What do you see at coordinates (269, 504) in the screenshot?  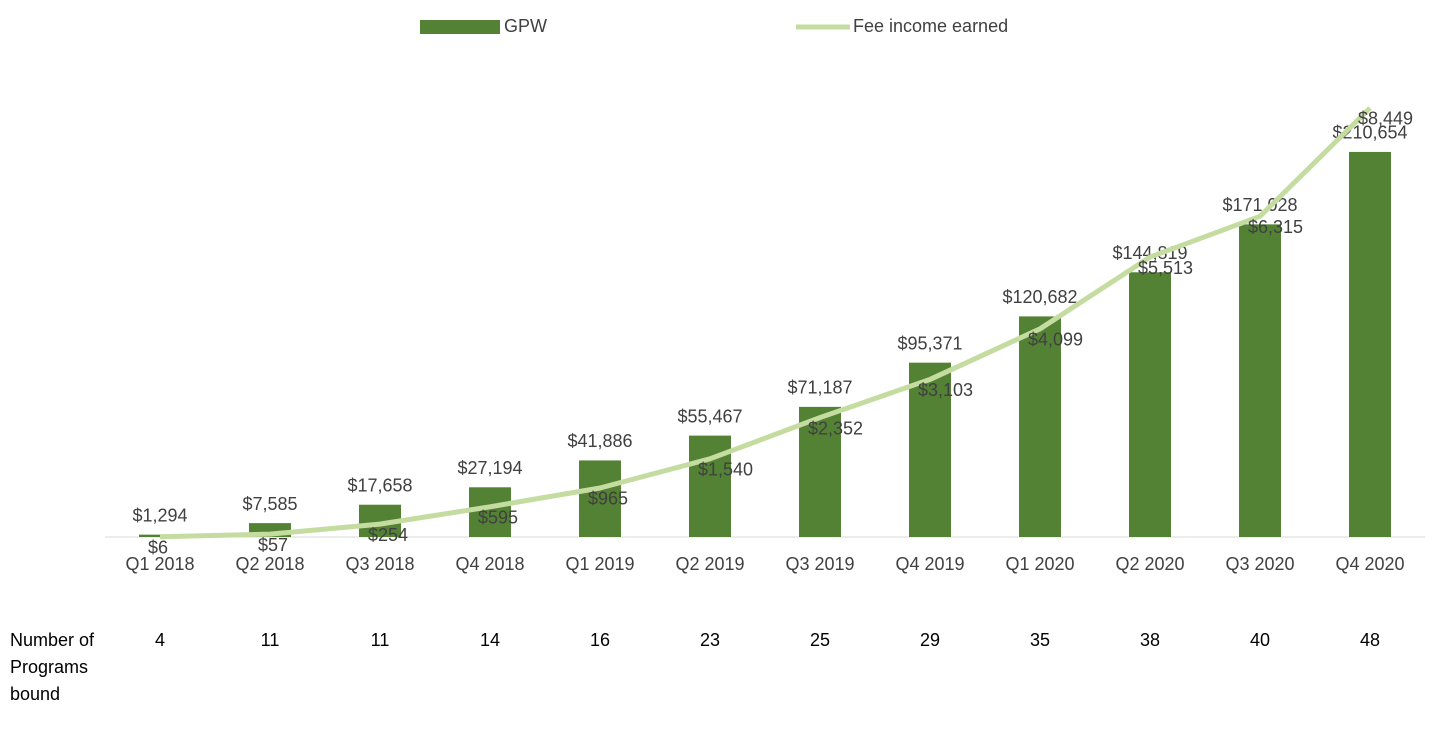 I see `bar-value-label: $7,585` at bounding box center [269, 504].